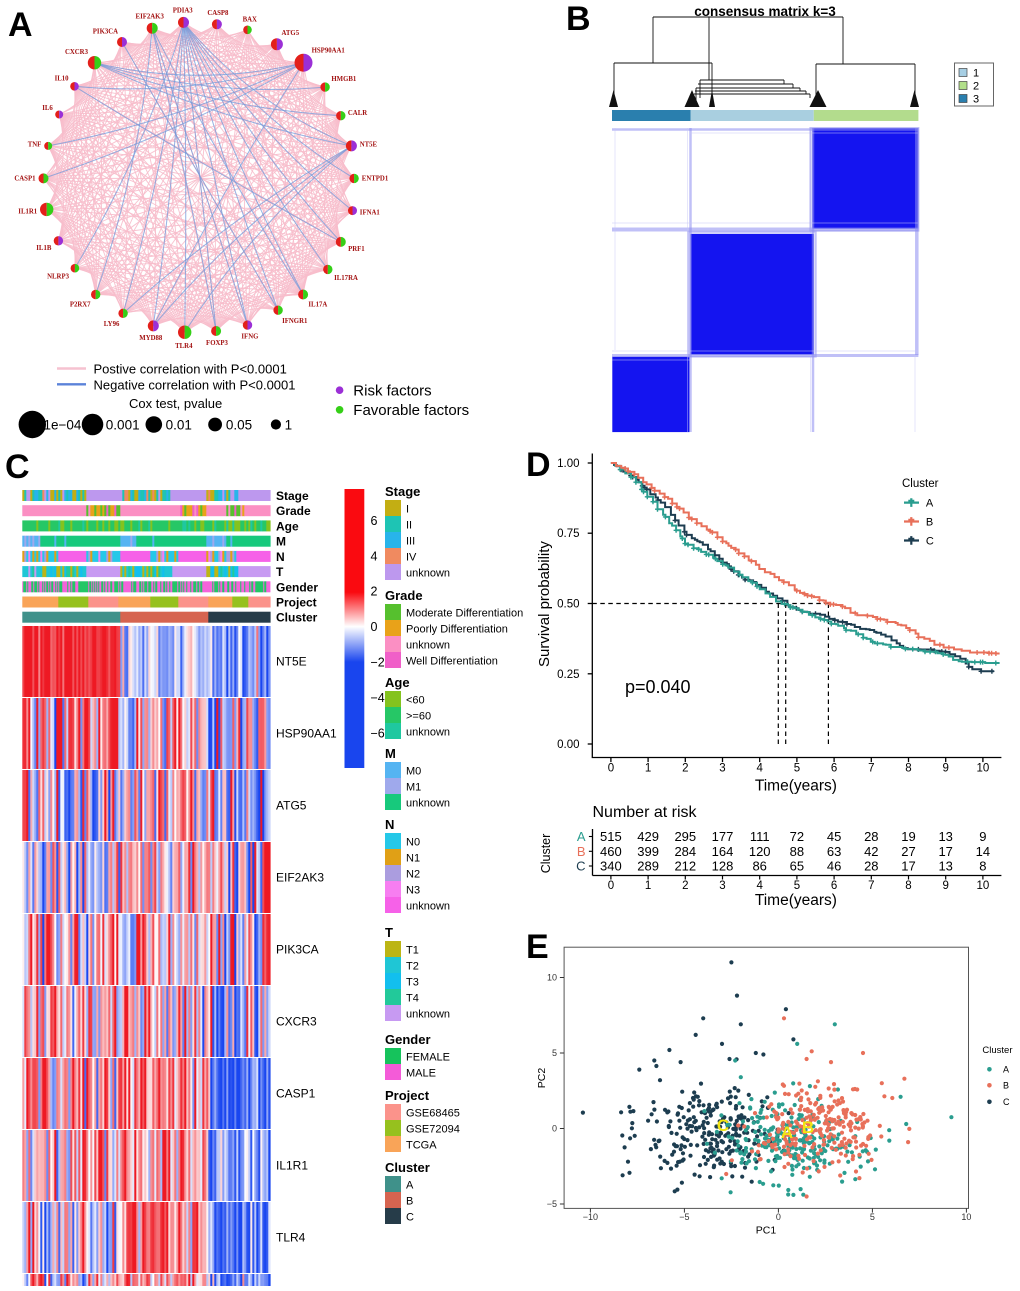 The height and width of the screenshot is (1291, 1020). What do you see at coordinates (765, 11) in the screenshot?
I see `svg-text: consensus matrix k=3` at bounding box center [765, 11].